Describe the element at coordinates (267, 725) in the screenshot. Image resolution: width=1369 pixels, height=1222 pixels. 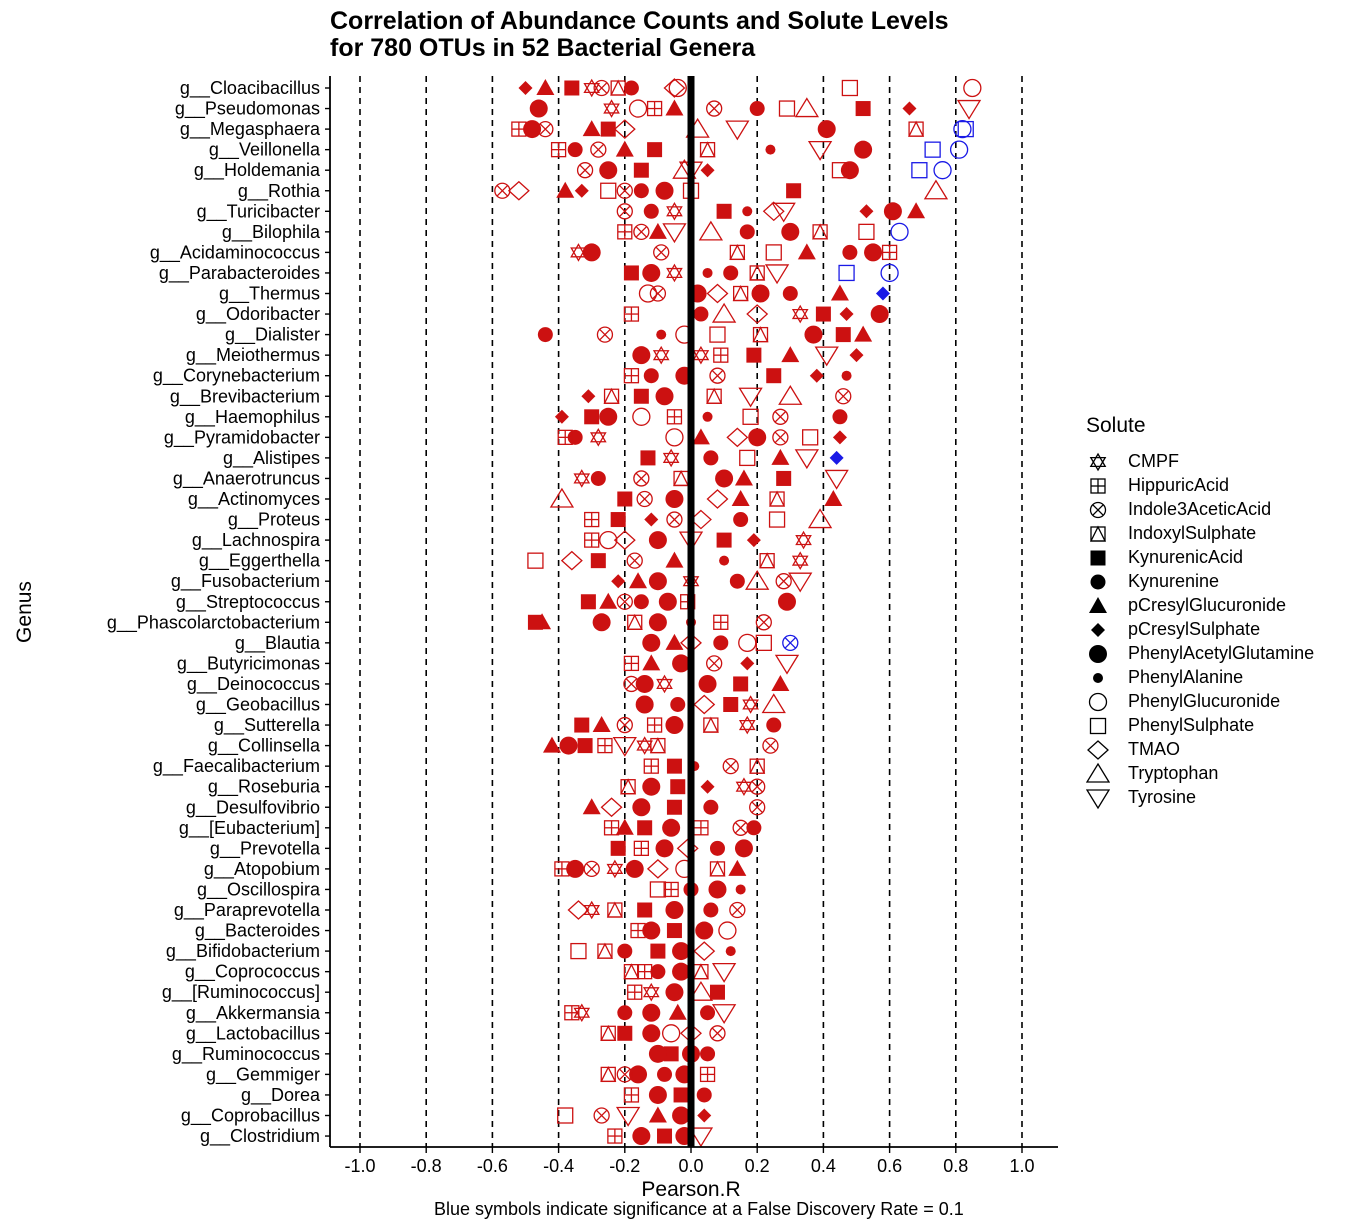
I see `y-tick-label: g__Sutterella` at that location.